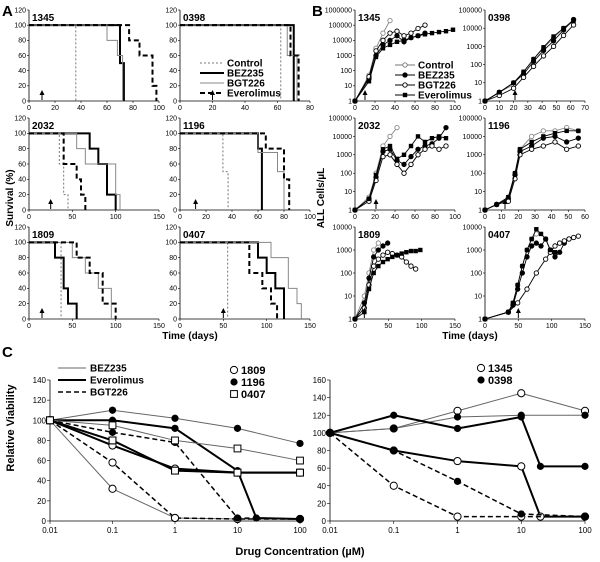 The height and width of the screenshot is (562, 600). I want to click on survival-plot-1809: 0 20 40 60 80 100 120 0 50 100 150 1809, so click(89, 277).